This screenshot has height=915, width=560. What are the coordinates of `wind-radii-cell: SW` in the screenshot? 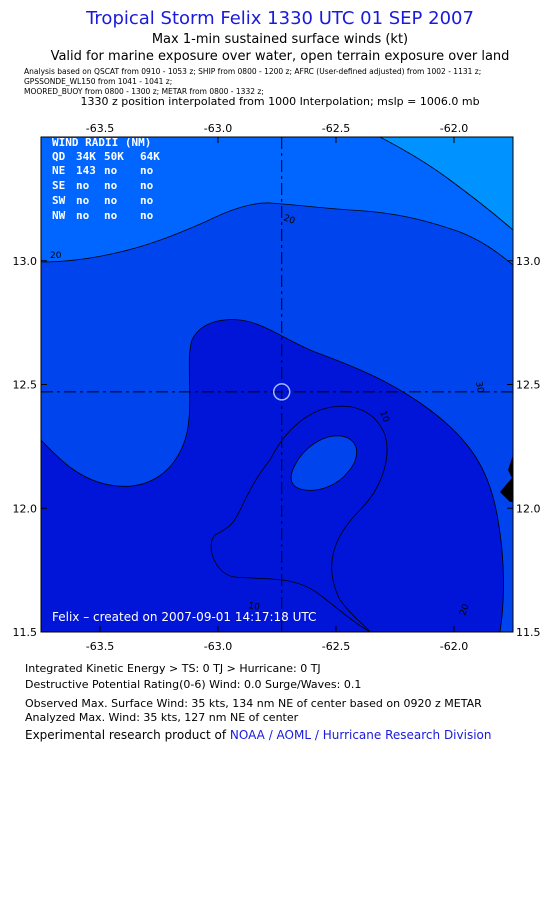 It's located at (59, 200).